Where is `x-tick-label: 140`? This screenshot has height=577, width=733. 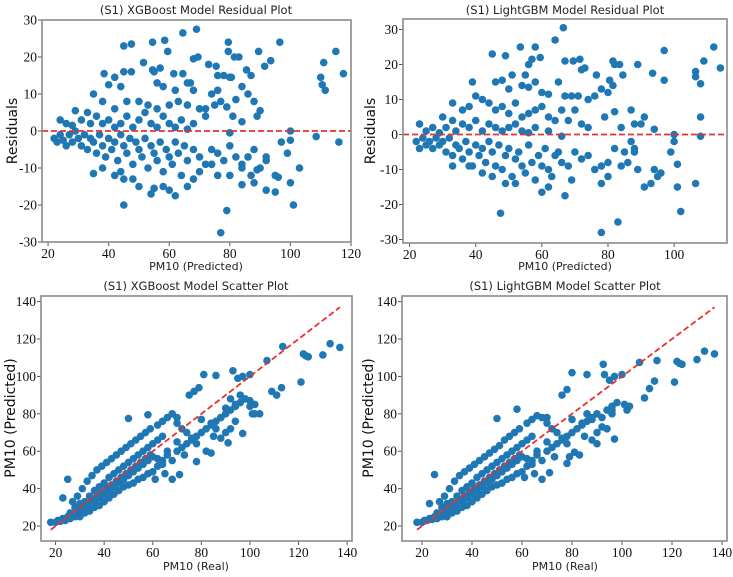
x-tick-label: 140 is located at coordinates (722, 552).